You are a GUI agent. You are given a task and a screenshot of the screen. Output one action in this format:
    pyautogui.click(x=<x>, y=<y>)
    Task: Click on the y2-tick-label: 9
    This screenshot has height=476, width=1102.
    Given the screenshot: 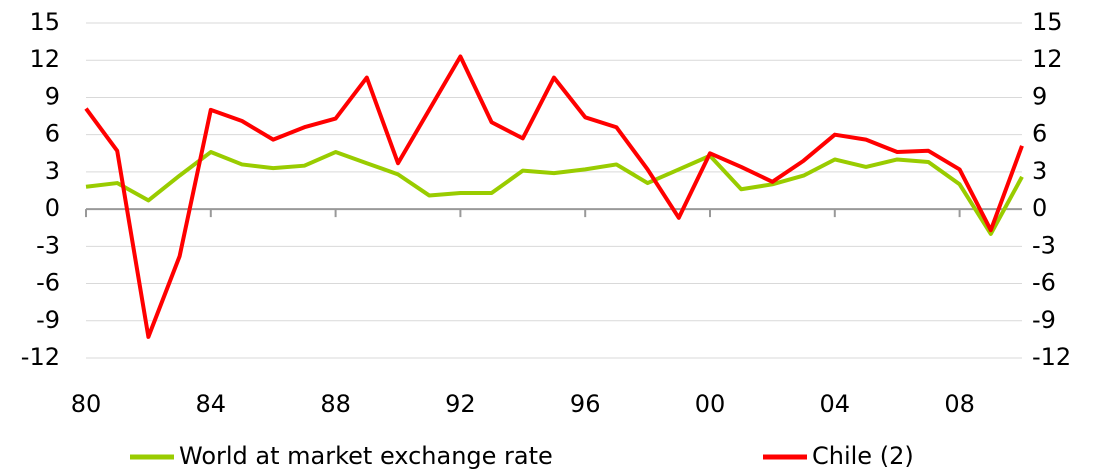 What is the action you would take?
    pyautogui.click(x=1039, y=96)
    